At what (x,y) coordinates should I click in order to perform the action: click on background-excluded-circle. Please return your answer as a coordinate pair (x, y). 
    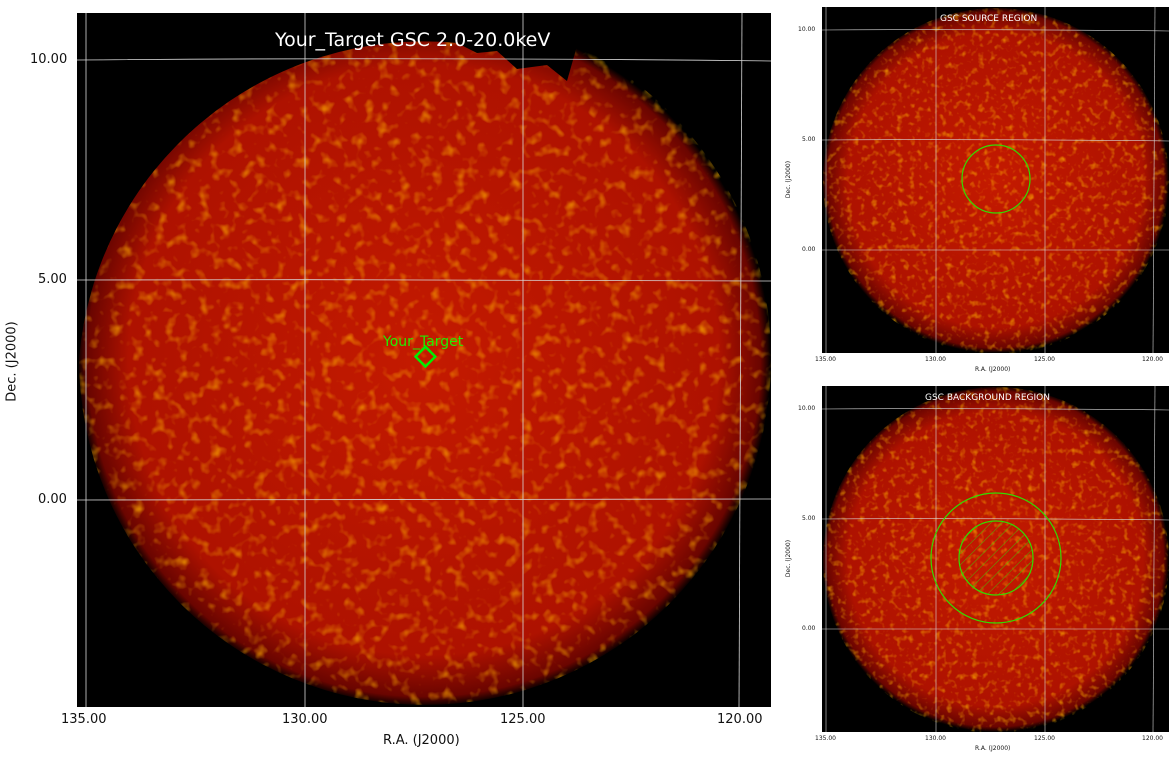
    Looking at the image, I should click on (996, 558).